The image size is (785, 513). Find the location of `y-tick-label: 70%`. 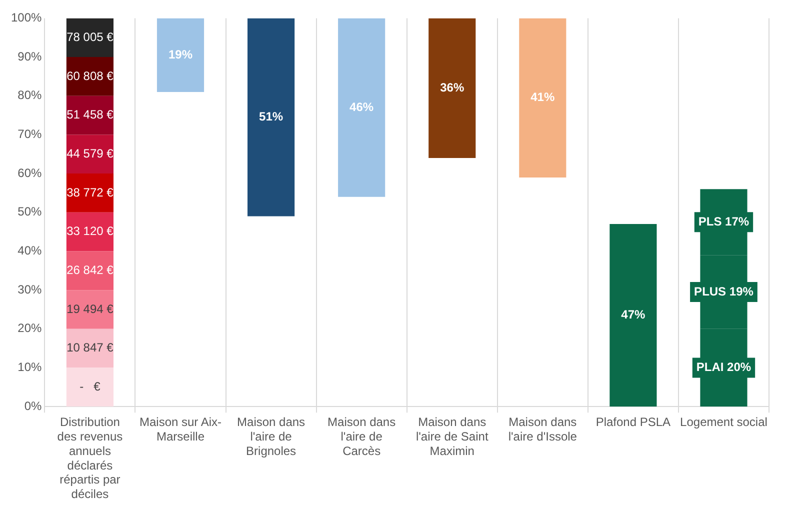

y-tick-label: 70% is located at coordinates (30, 134).